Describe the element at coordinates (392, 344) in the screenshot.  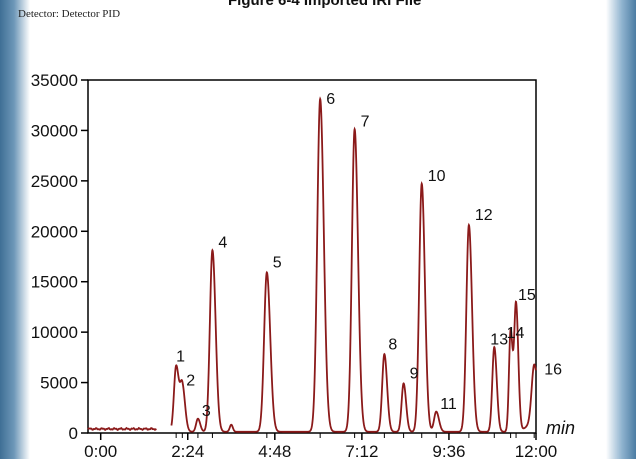
I see `peak-label: 8` at that location.